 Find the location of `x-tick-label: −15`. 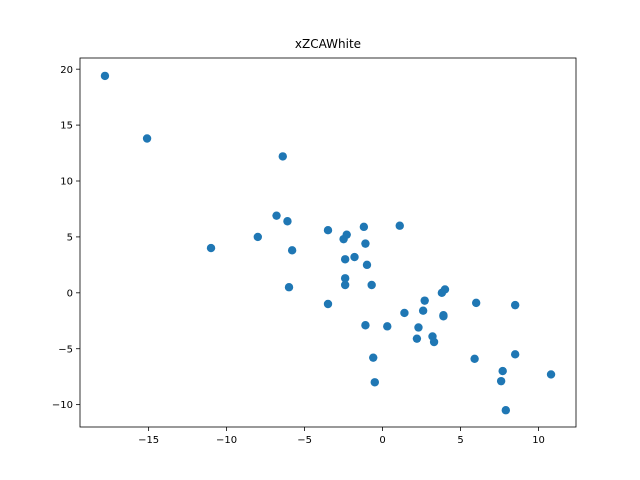

x-tick-label: −15 is located at coordinates (148, 440).